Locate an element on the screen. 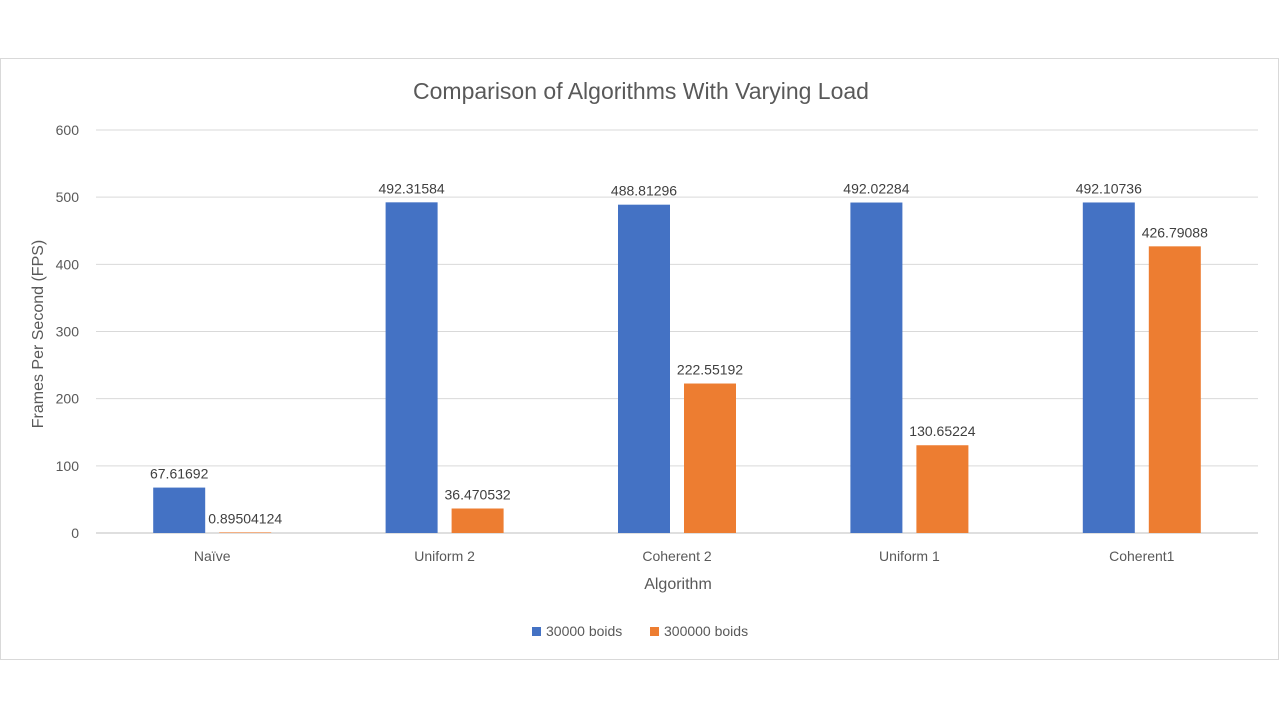  data-label: 67.61692 is located at coordinates (179, 474).